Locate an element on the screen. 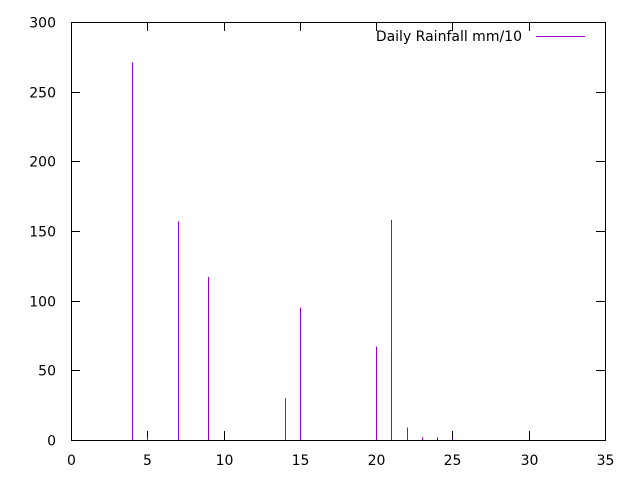 The width and height of the screenshot is (640, 480). x-tick-label: 35 is located at coordinates (606, 461).